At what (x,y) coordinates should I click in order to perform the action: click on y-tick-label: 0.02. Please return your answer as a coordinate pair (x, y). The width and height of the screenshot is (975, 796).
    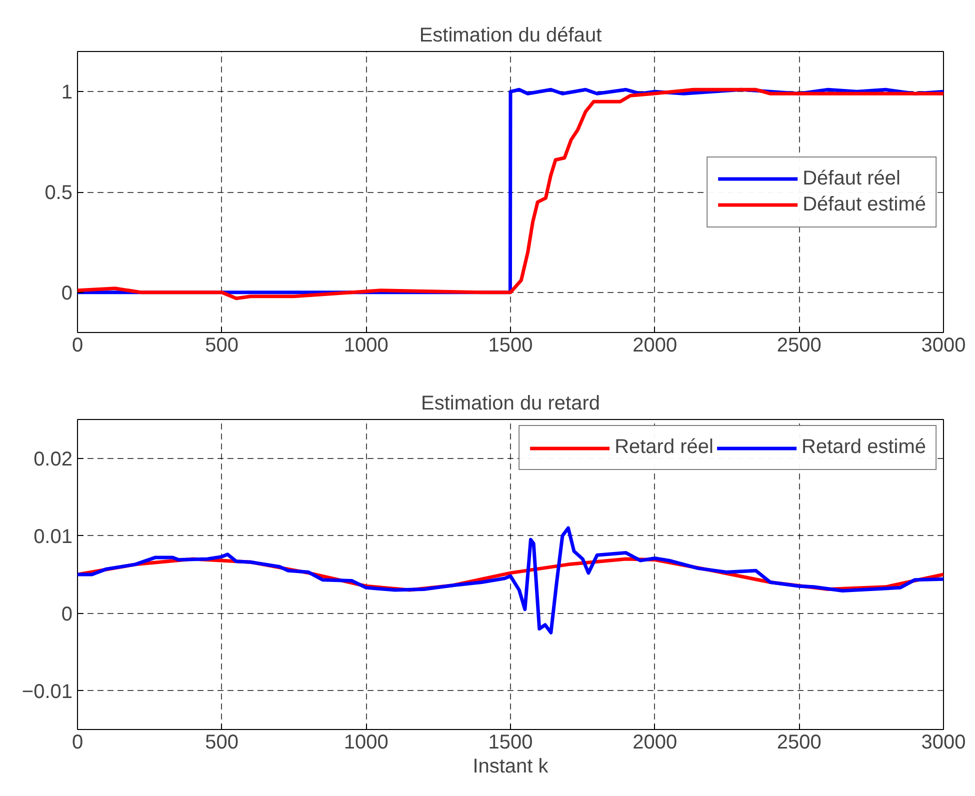
    Looking at the image, I should click on (53, 459).